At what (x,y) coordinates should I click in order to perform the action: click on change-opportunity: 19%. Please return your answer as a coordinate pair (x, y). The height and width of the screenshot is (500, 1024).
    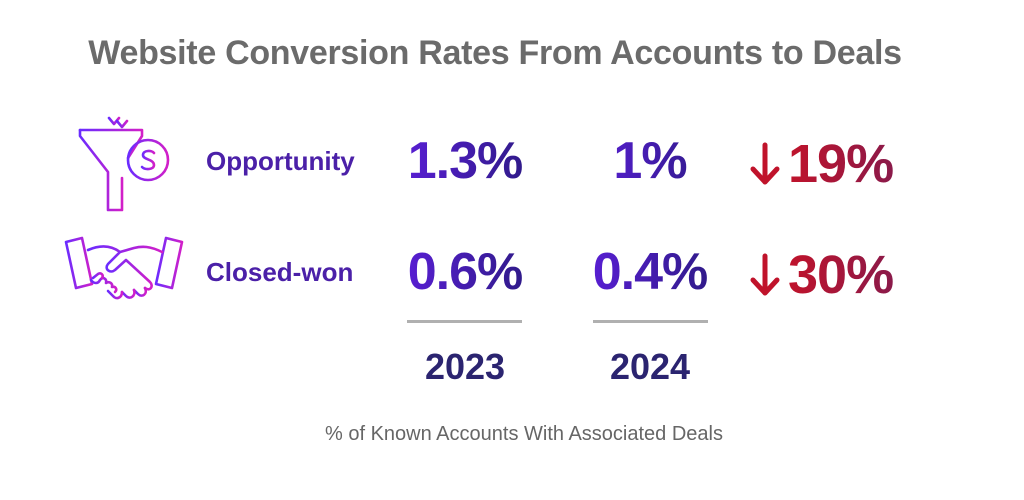
    Looking at the image, I should click on (821, 164).